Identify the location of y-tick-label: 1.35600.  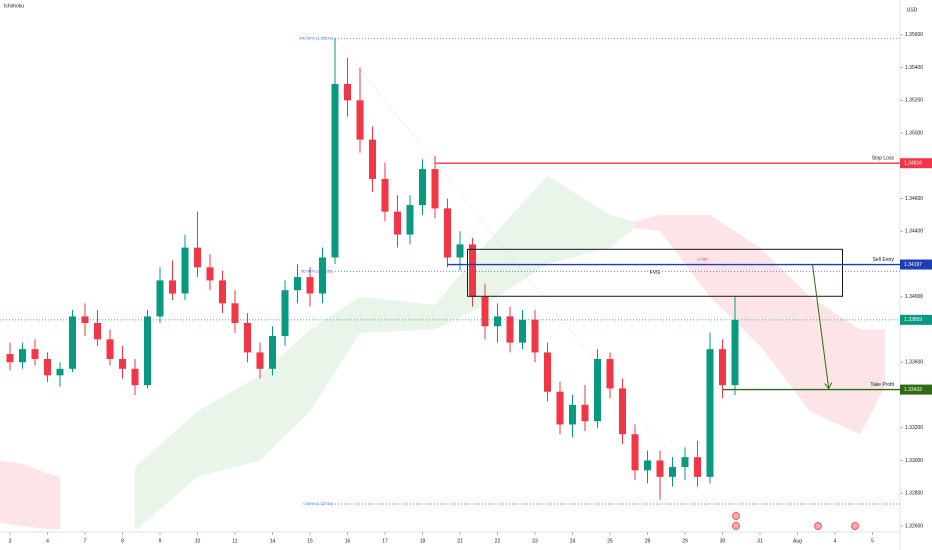
(914, 35).